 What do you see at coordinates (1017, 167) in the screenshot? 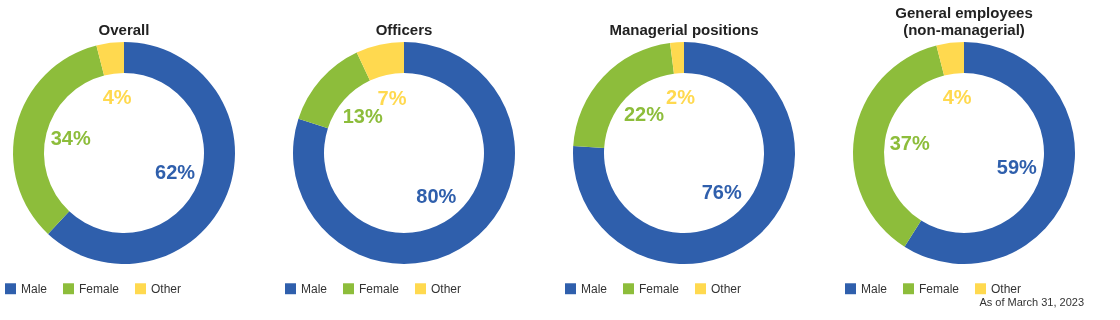
I see `data-label: 59%` at bounding box center [1017, 167].